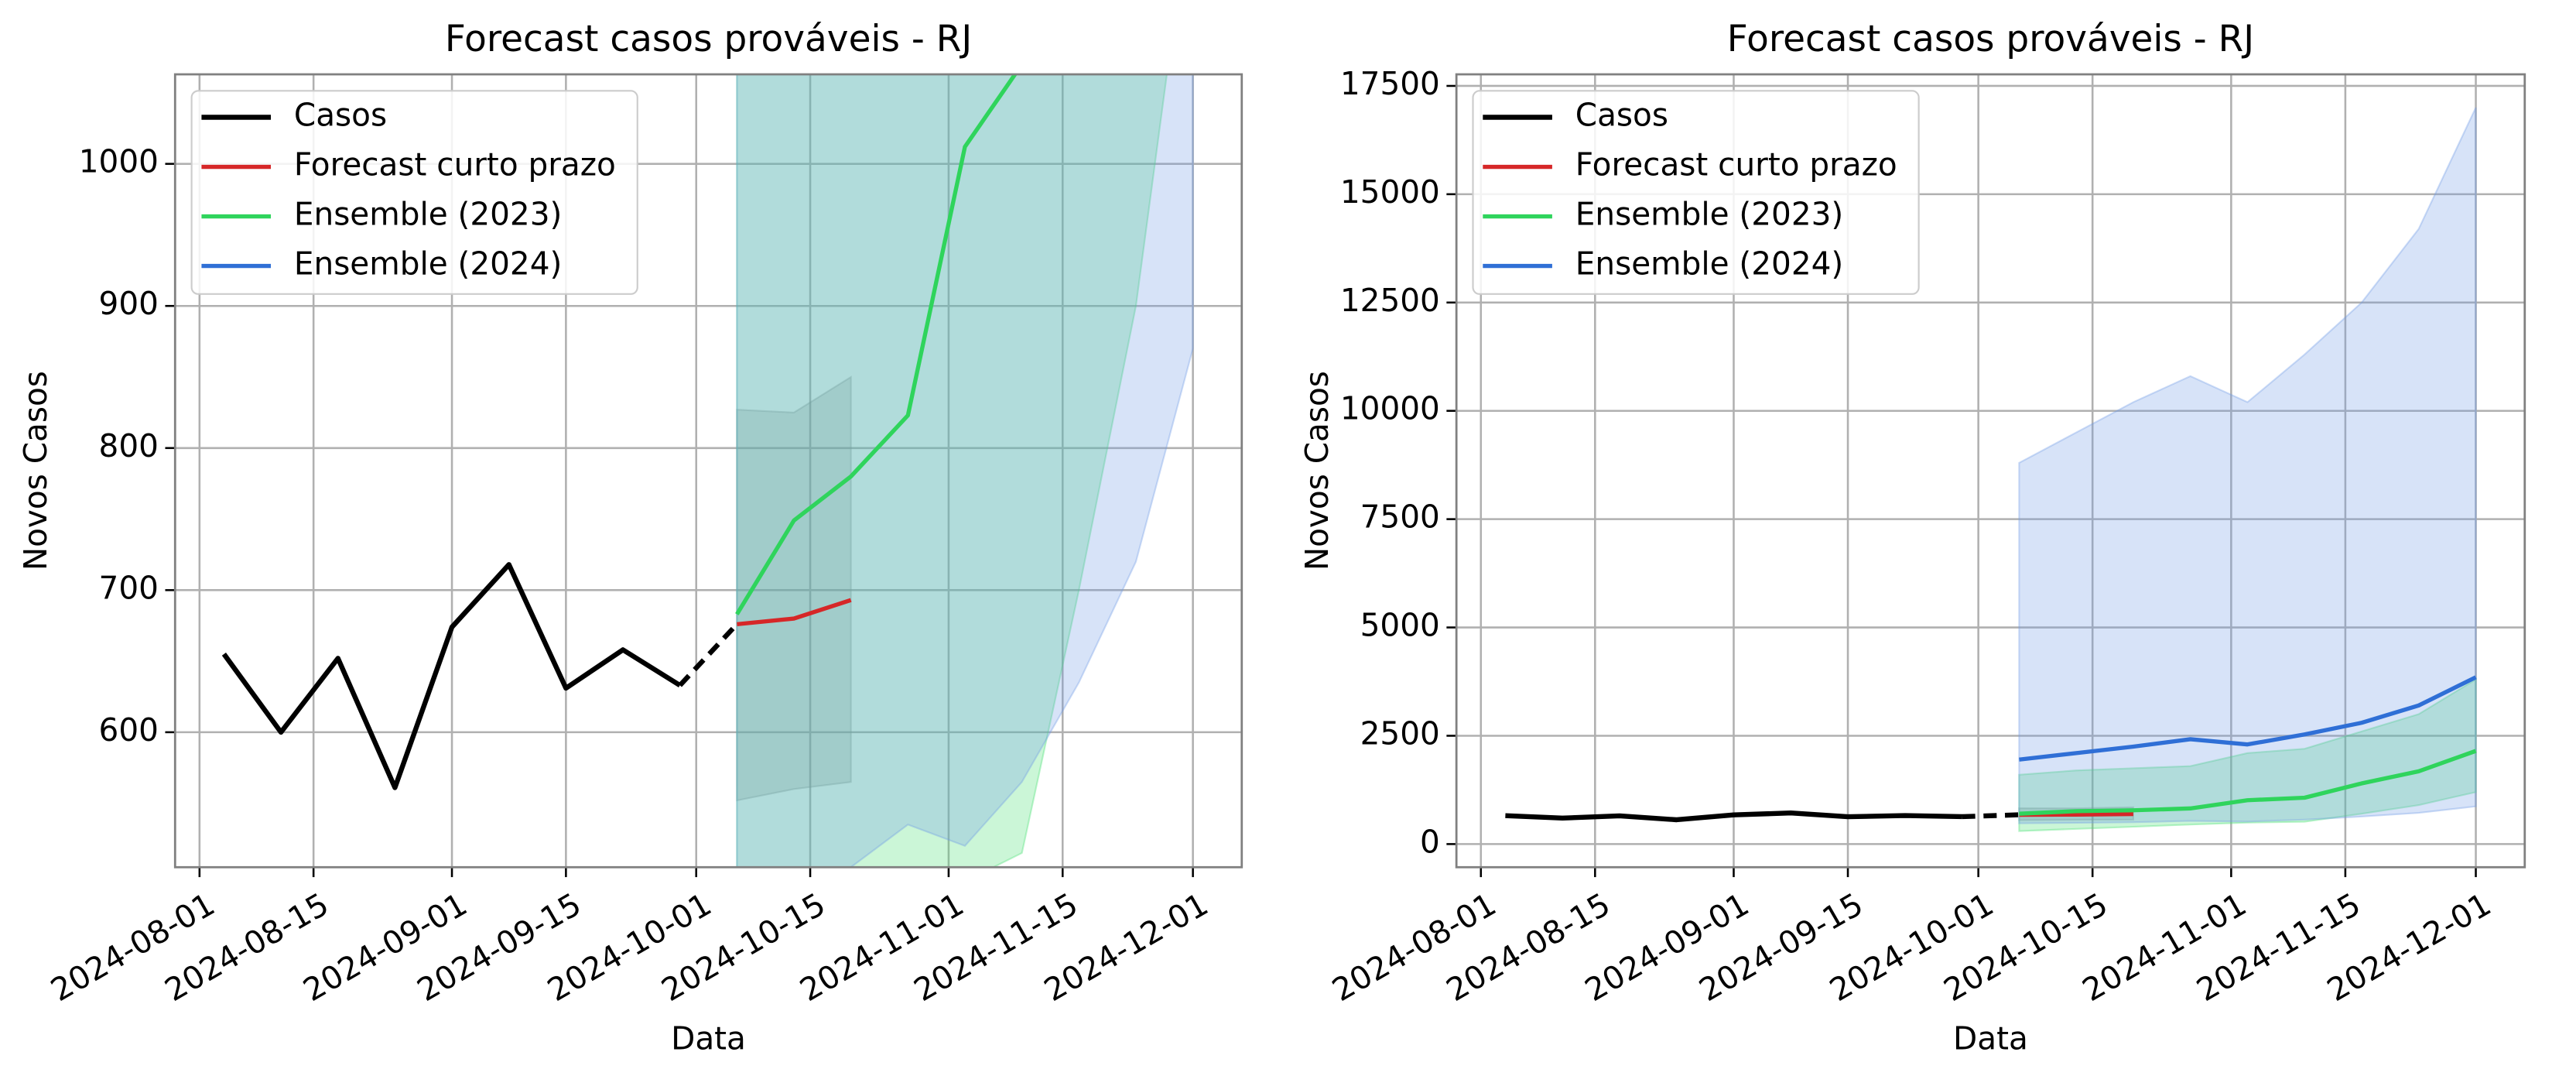  What do you see at coordinates (1430, 841) in the screenshot?
I see `y-tick-label: 0` at bounding box center [1430, 841].